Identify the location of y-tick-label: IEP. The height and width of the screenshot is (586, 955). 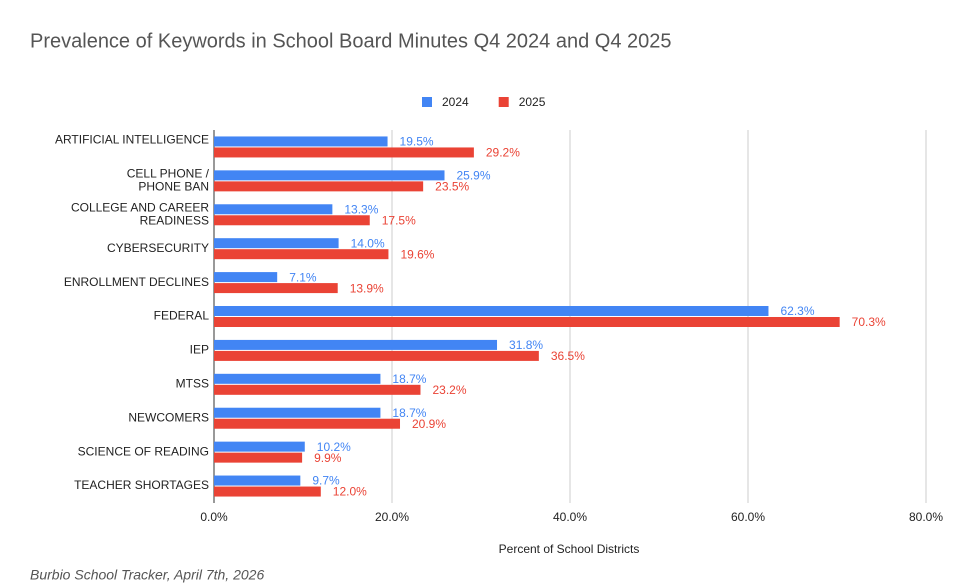
(199, 350).